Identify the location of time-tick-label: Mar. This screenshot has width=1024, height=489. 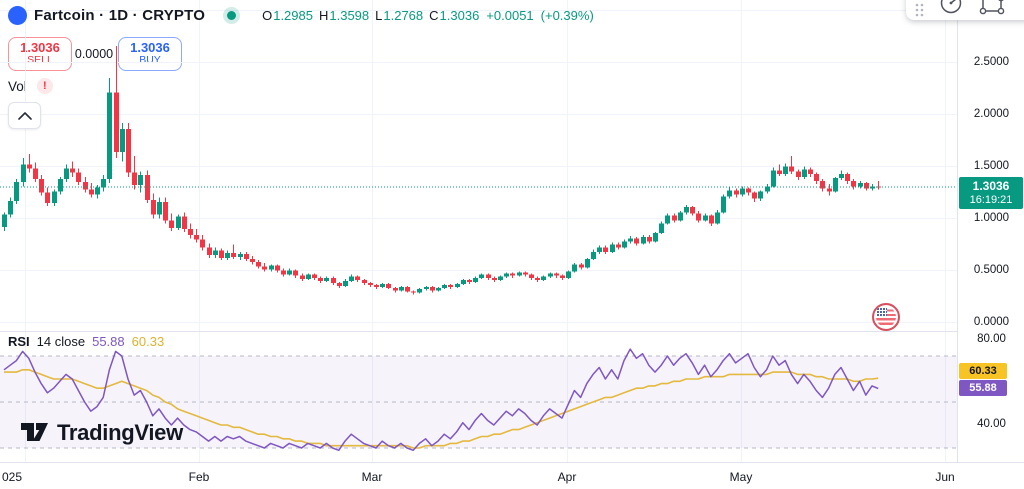
(372, 477).